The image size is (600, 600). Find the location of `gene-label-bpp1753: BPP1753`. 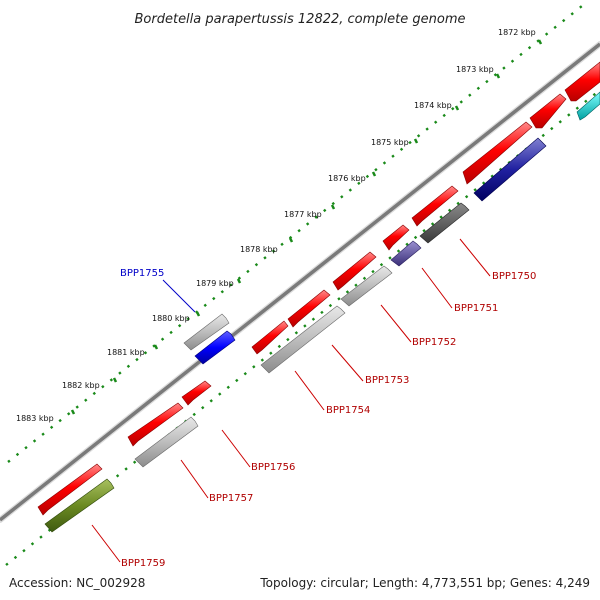

gene-label-bpp1753: BPP1753 is located at coordinates (387, 380).